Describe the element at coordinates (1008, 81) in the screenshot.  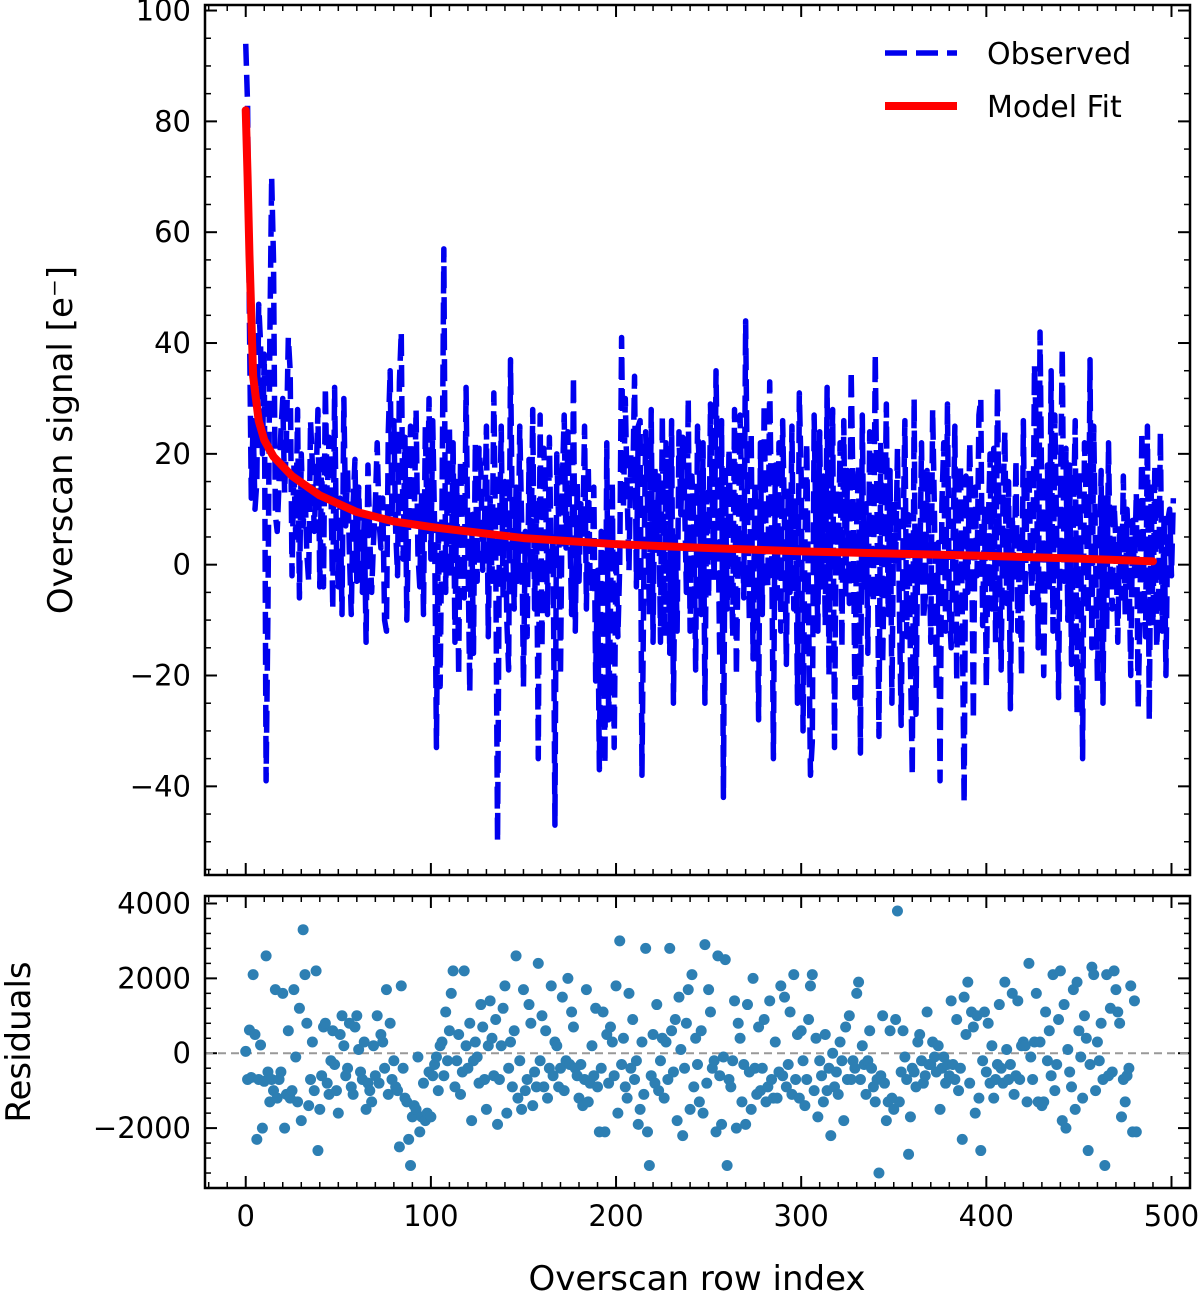
I see `legend: Observed Model Fit` at that location.